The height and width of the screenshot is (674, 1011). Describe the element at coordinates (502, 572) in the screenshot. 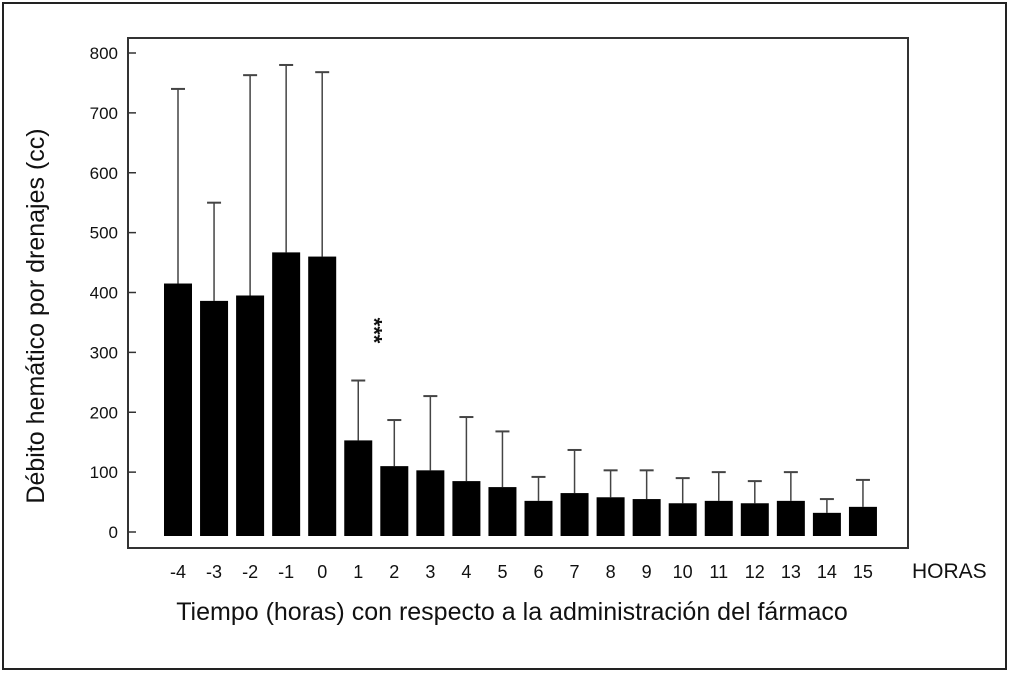

I see `x-tick-label: 5` at that location.